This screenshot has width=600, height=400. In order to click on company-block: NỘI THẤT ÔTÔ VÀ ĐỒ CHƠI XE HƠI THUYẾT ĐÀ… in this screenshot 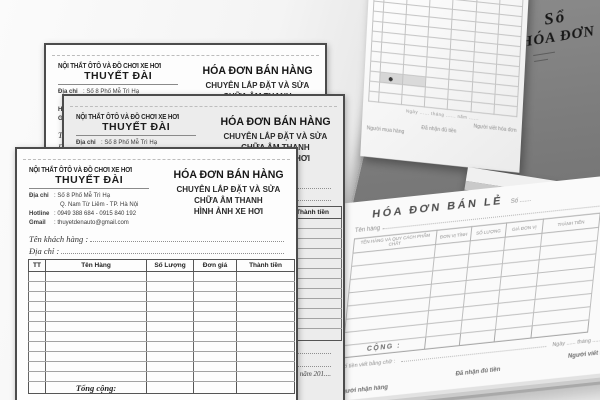, I will do `click(99, 197)`.